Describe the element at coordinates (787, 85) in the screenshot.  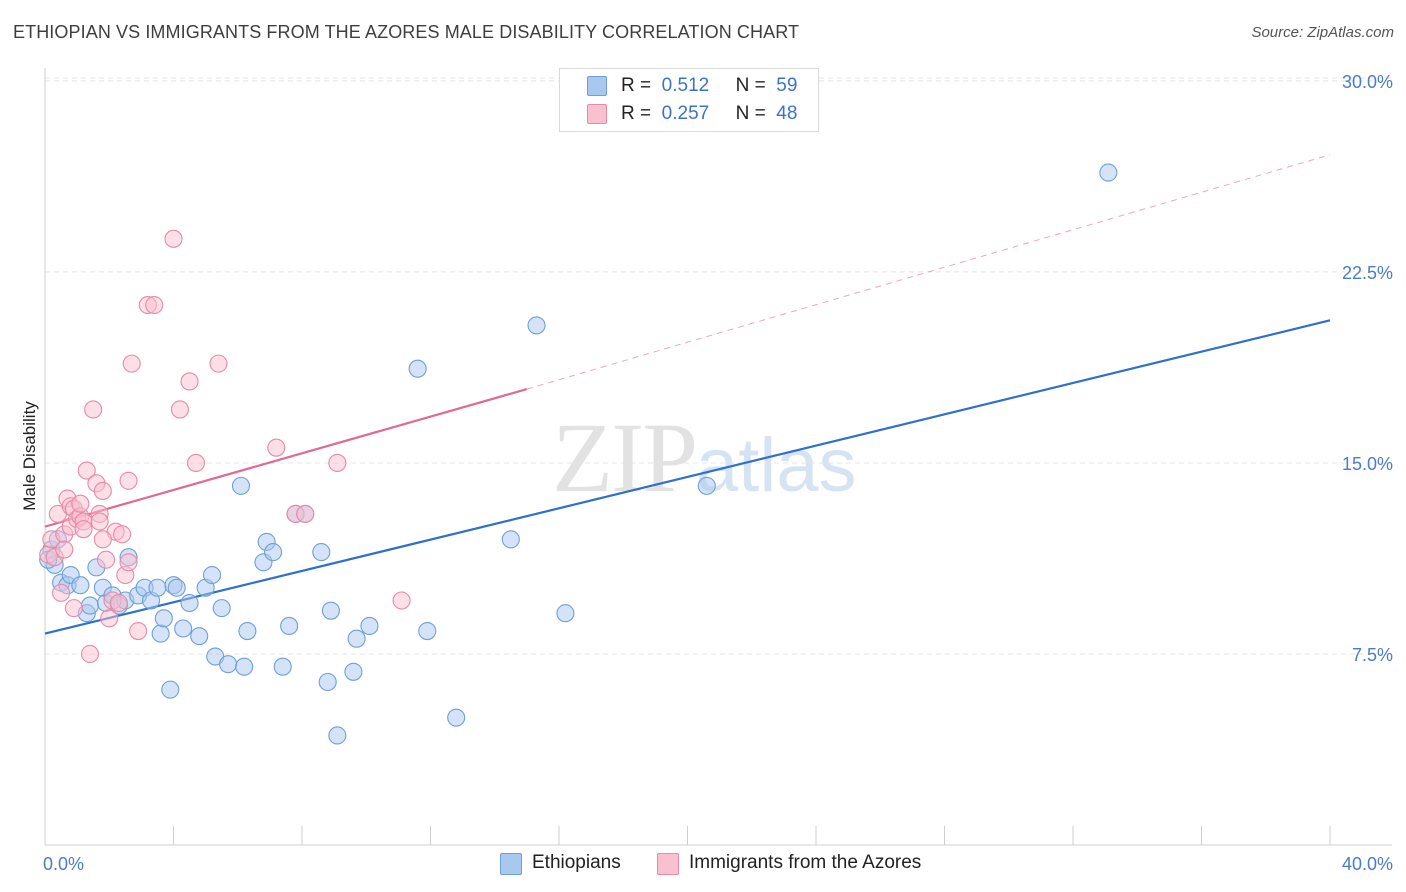
I see `n-value-ethiopians: 59` at that location.